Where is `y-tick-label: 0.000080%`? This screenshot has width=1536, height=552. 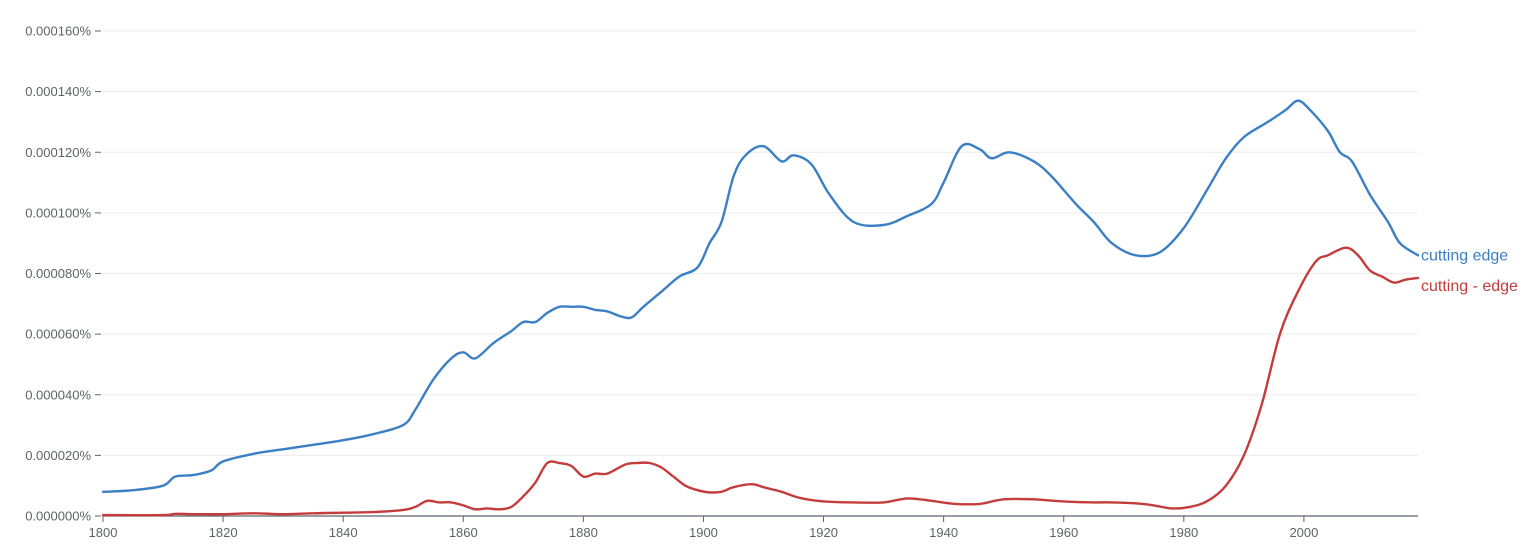 y-tick-label: 0.000080% is located at coordinates (58, 273).